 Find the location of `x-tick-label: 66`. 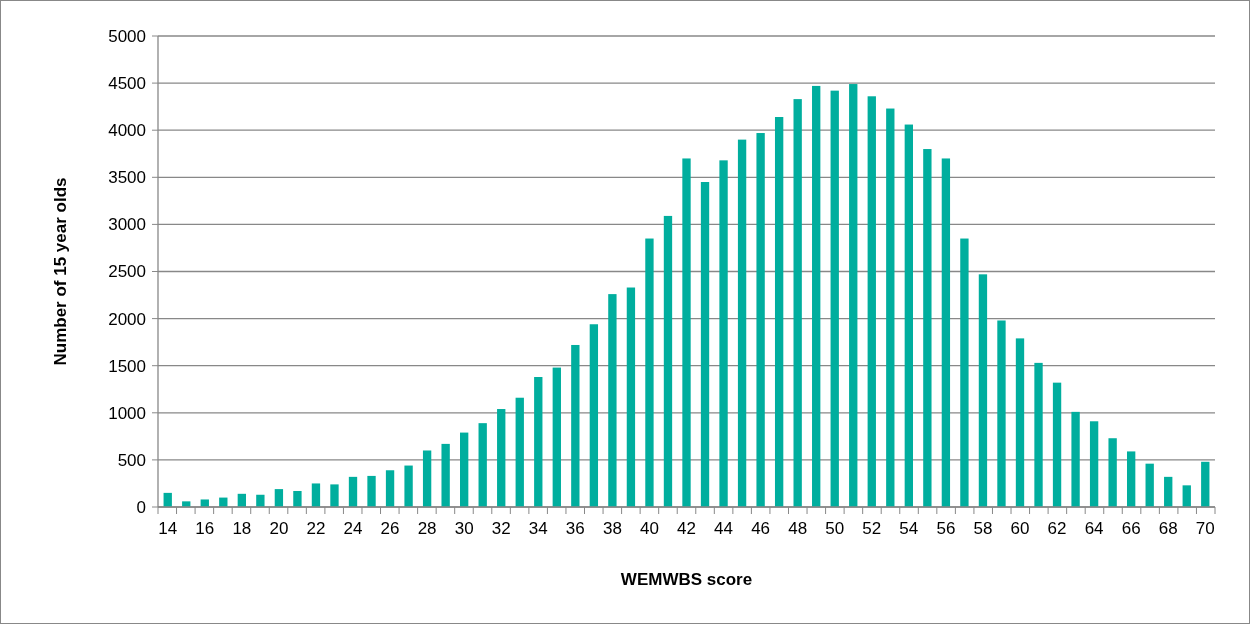

x-tick-label: 66 is located at coordinates (1131, 528).